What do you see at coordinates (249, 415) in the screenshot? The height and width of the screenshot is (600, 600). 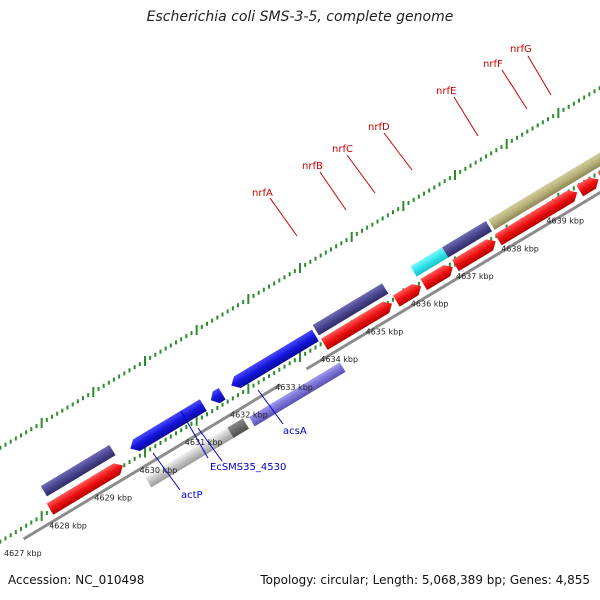 I see `kbp-label: 4632 kbp` at bounding box center [249, 415].